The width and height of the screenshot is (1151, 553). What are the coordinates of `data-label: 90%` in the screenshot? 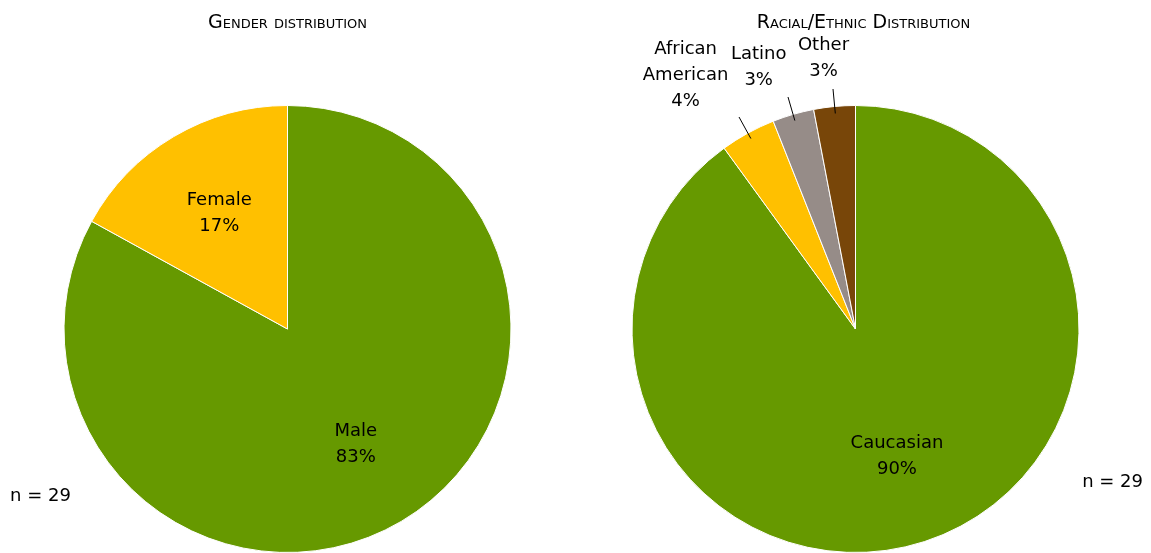 It's located at (896, 468).